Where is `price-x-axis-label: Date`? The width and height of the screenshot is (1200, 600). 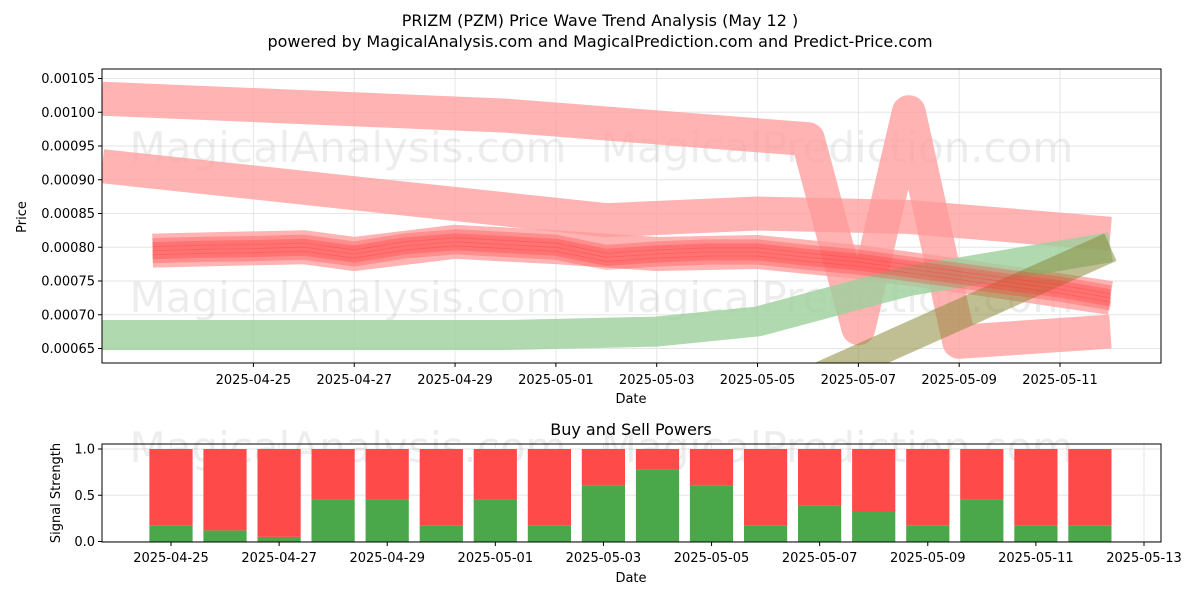 price-x-axis-label: Date is located at coordinates (630, 399).